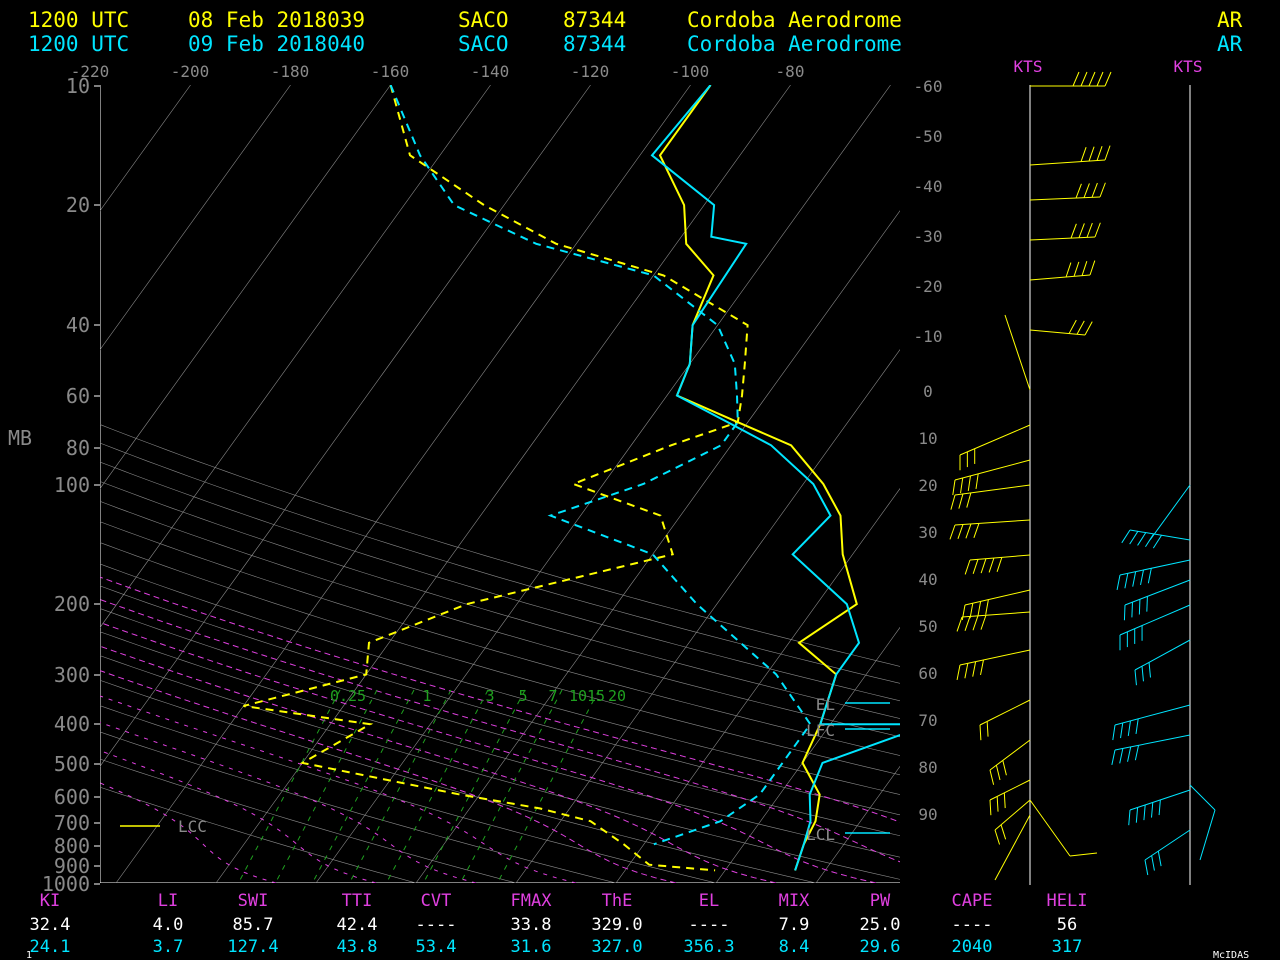  I want to click on stats-value: 43.8, so click(357, 947).